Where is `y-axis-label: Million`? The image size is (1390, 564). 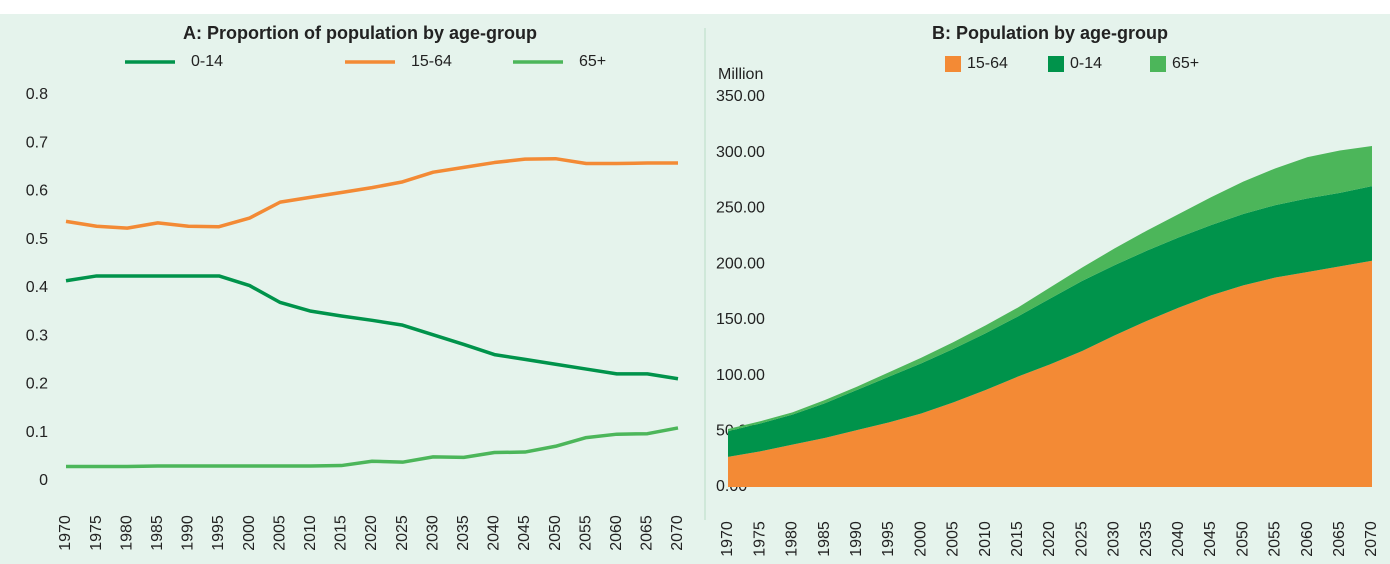 y-axis-label: Million is located at coordinates (740, 74).